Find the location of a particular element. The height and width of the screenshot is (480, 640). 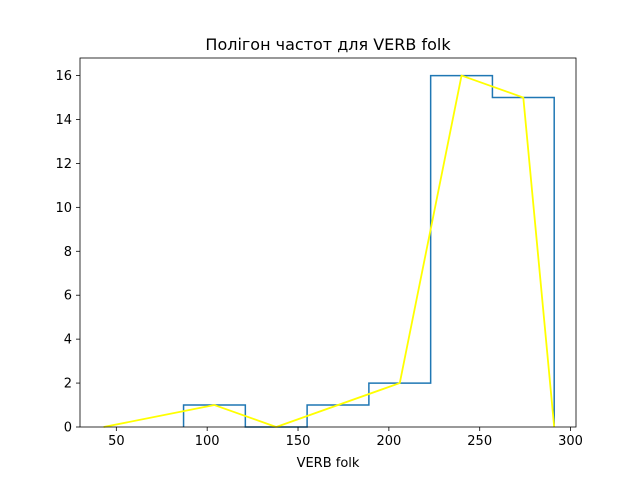

y-tick-label: 8 is located at coordinates (68, 252).